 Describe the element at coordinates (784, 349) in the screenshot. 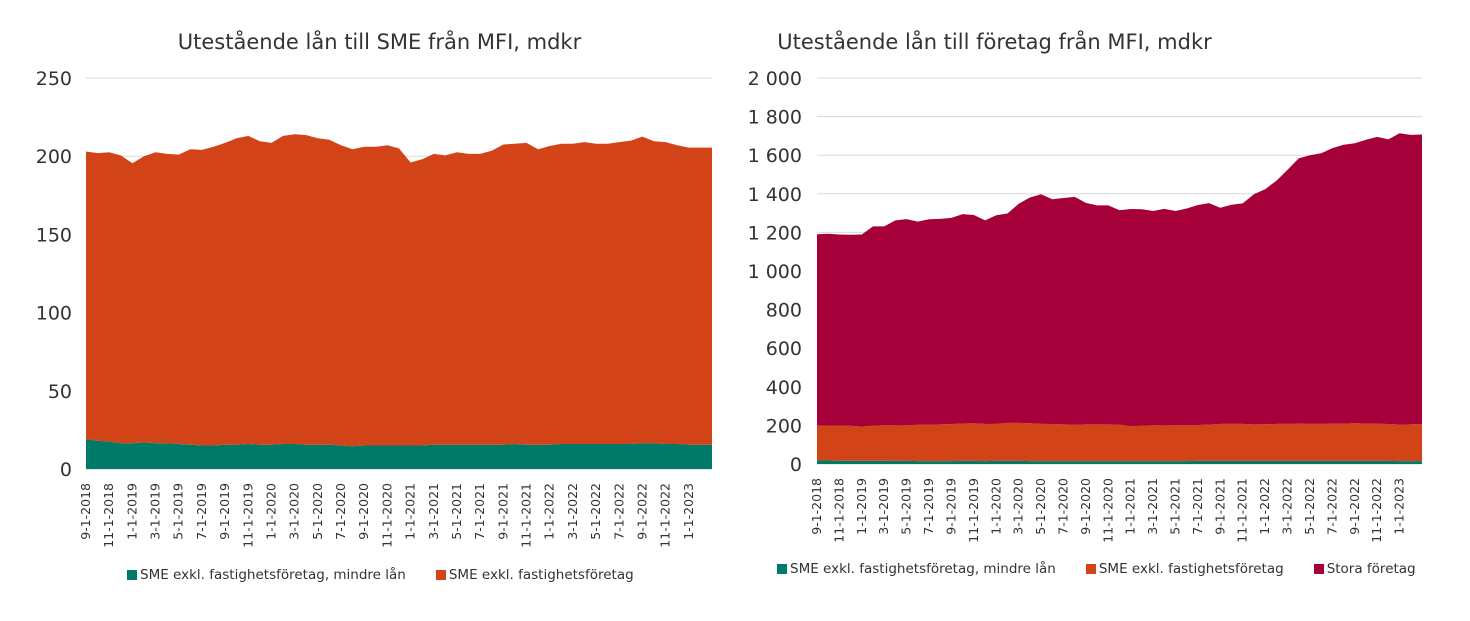

I see `y-tick-label: 600` at that location.